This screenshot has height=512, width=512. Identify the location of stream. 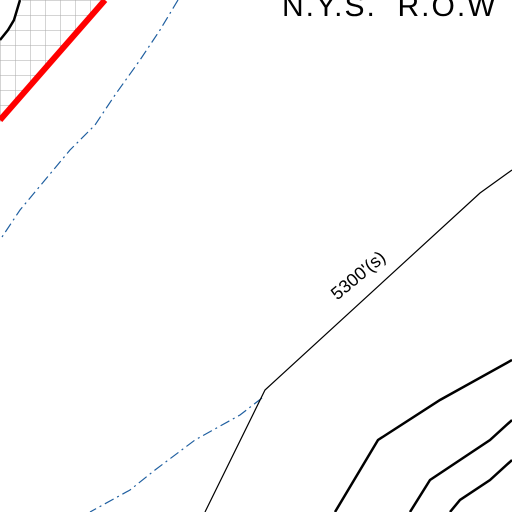
(176, 454).